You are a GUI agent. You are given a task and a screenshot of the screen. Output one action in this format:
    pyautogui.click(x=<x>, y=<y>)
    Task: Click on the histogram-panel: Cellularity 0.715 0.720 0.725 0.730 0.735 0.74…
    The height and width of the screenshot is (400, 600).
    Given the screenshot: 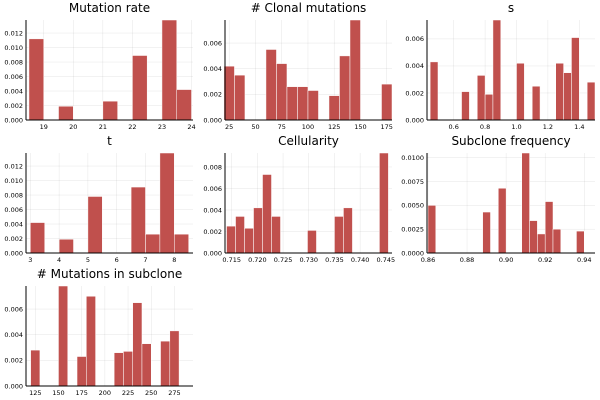 What is the action you would take?
    pyautogui.click(x=299, y=199)
    